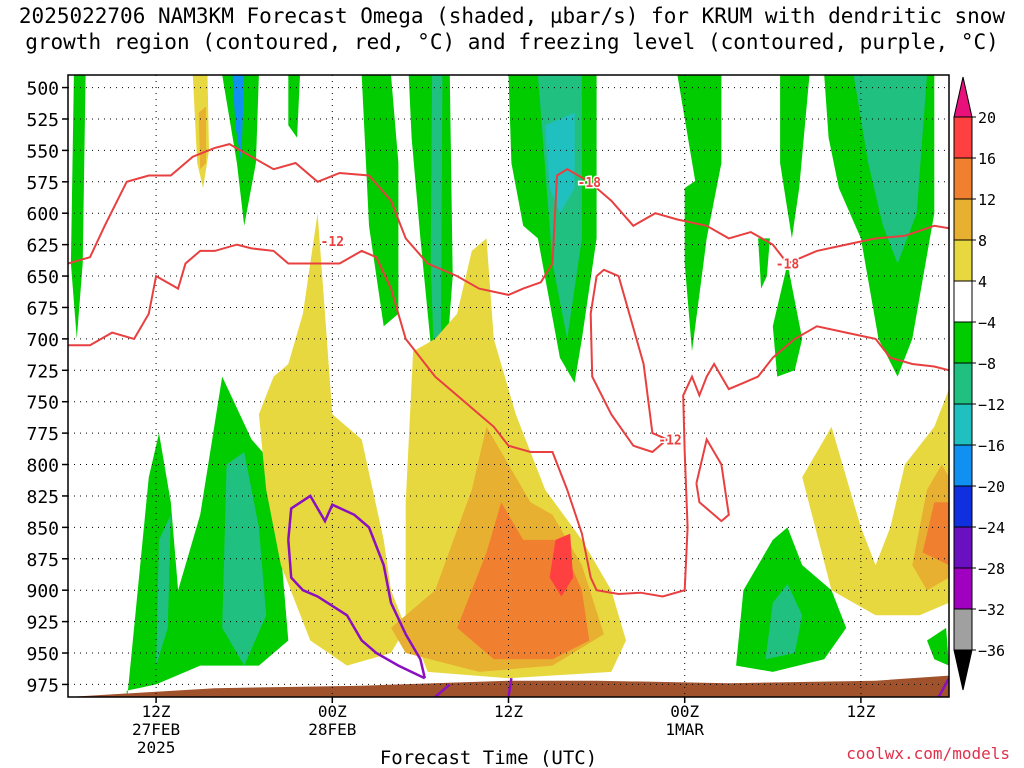 The image size is (1024, 768). I want to click on x-tick-label-0-0: 12Z, so click(156, 711).